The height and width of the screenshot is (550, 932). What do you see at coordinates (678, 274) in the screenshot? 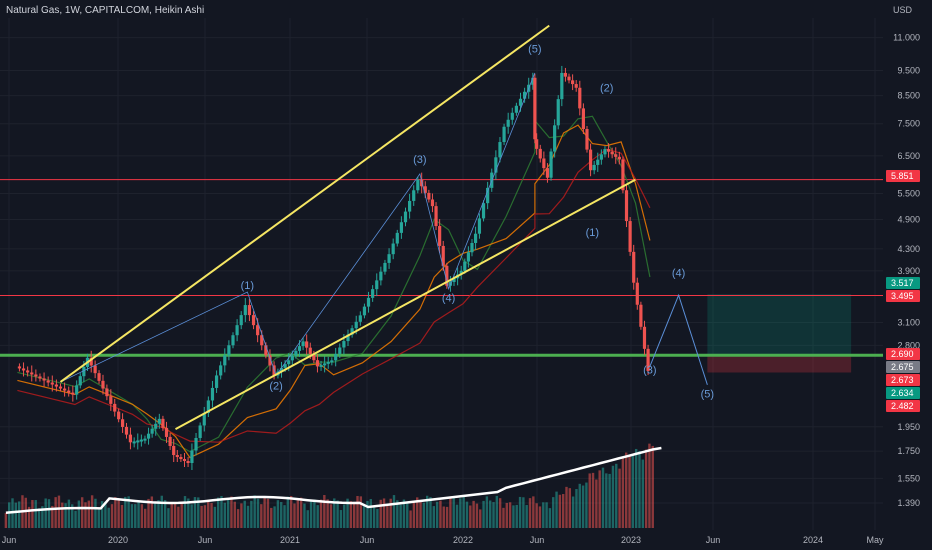
I see `wave-label: (4)` at bounding box center [678, 274].